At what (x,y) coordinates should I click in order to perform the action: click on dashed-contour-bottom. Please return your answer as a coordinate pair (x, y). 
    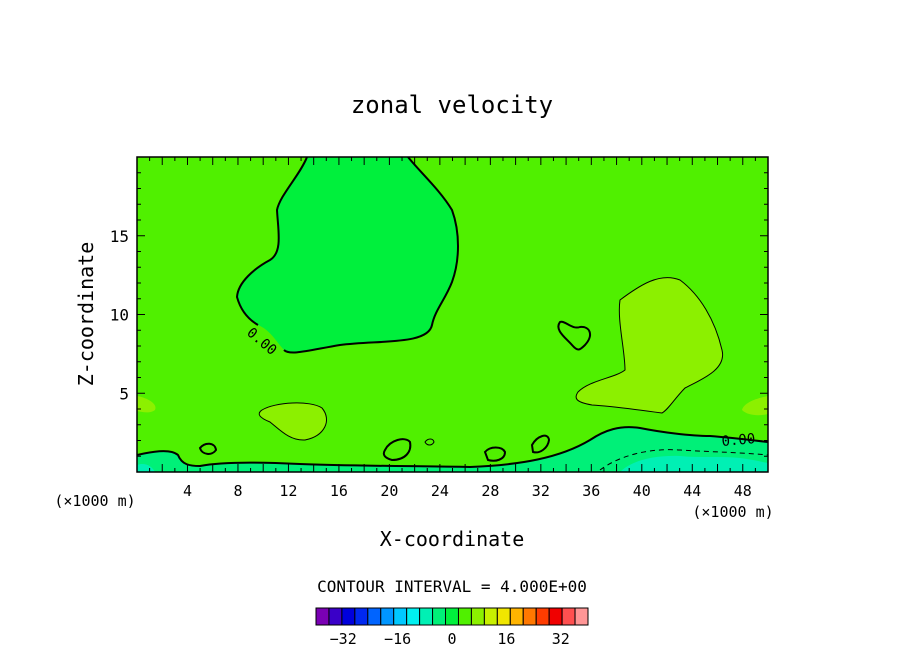
    Looking at the image, I should click on (683, 460).